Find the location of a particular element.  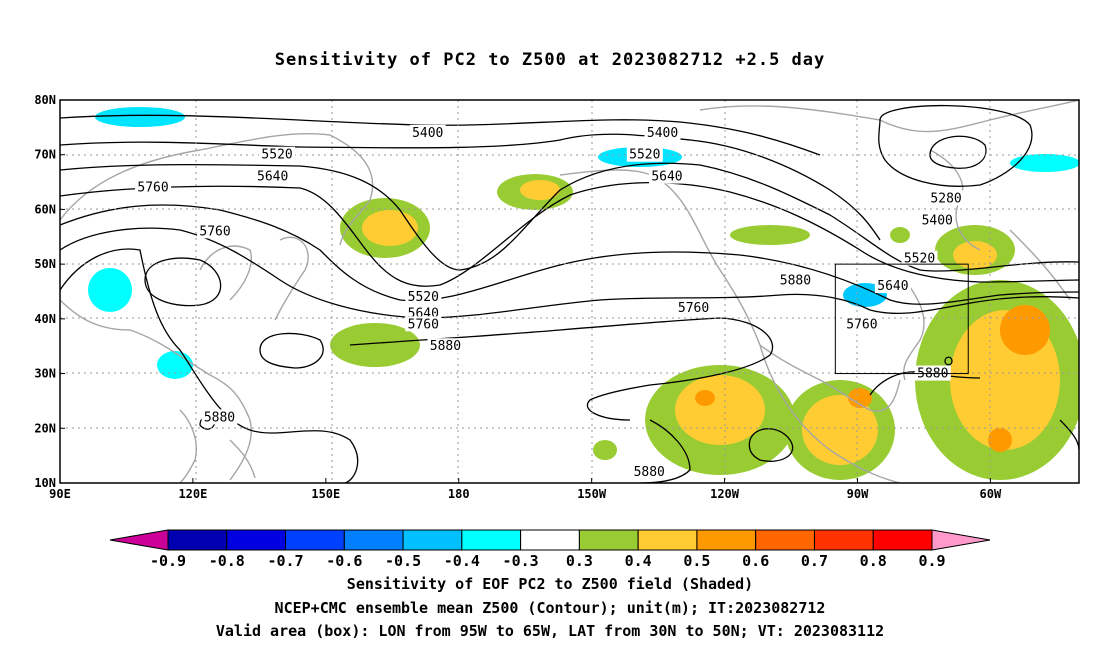

colorbar-high-arrow is located at coordinates (961, 540).